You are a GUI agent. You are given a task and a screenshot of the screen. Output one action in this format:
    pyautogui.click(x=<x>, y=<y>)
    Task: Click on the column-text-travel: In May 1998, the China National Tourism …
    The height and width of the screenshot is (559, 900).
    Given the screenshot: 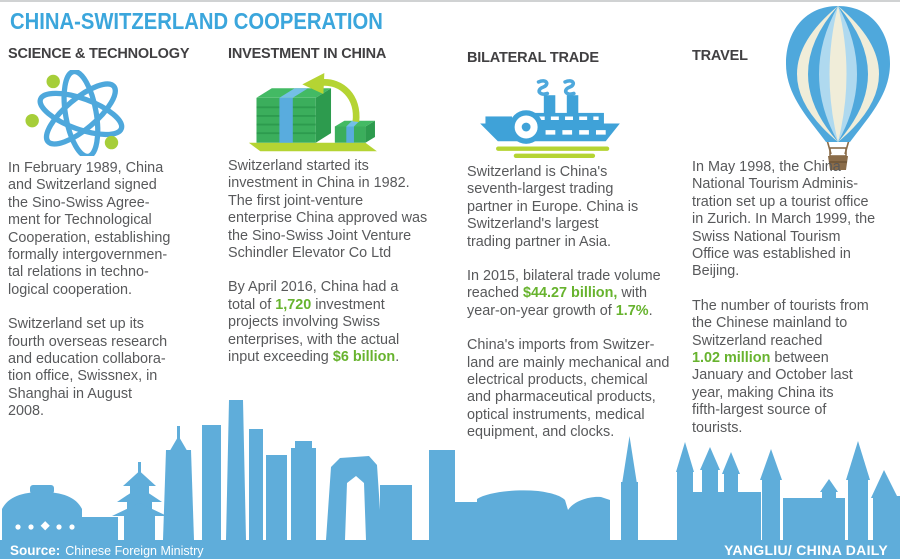 What is the action you would take?
    pyautogui.click(x=796, y=298)
    